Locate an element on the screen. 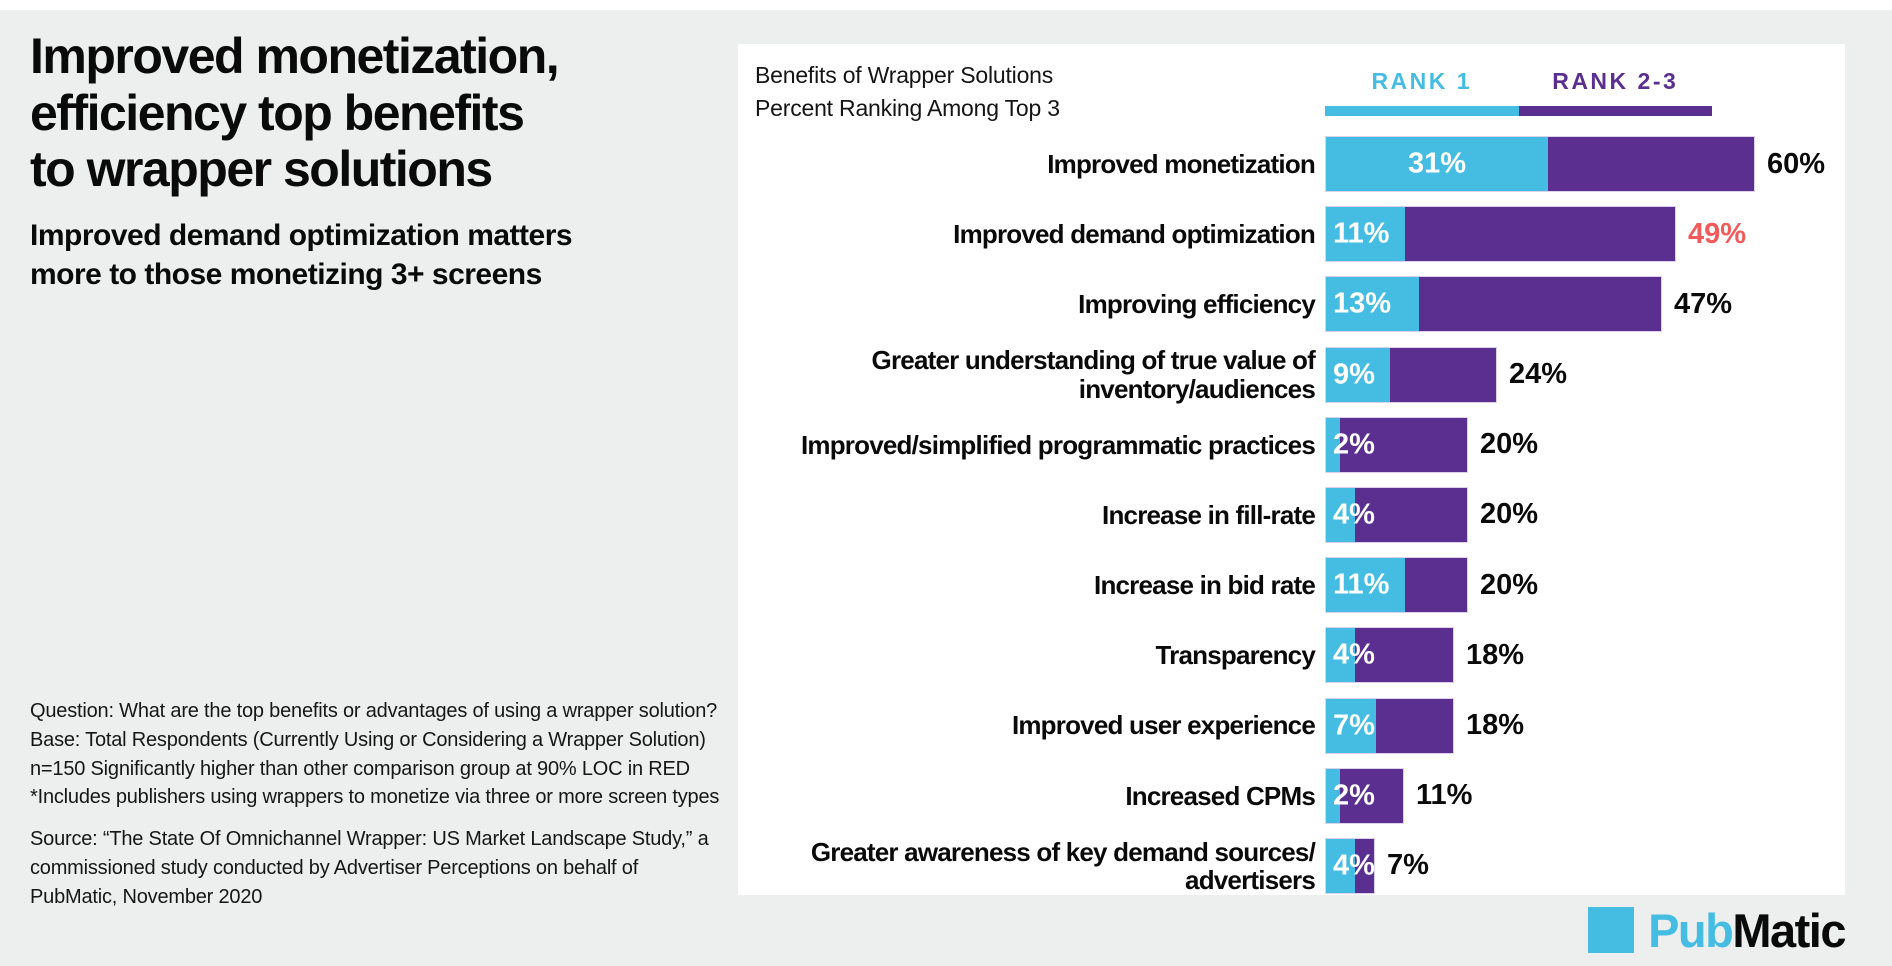 This screenshot has width=1892, height=966. pubmatic-logo: PubMatic is located at coordinates (1717, 930).